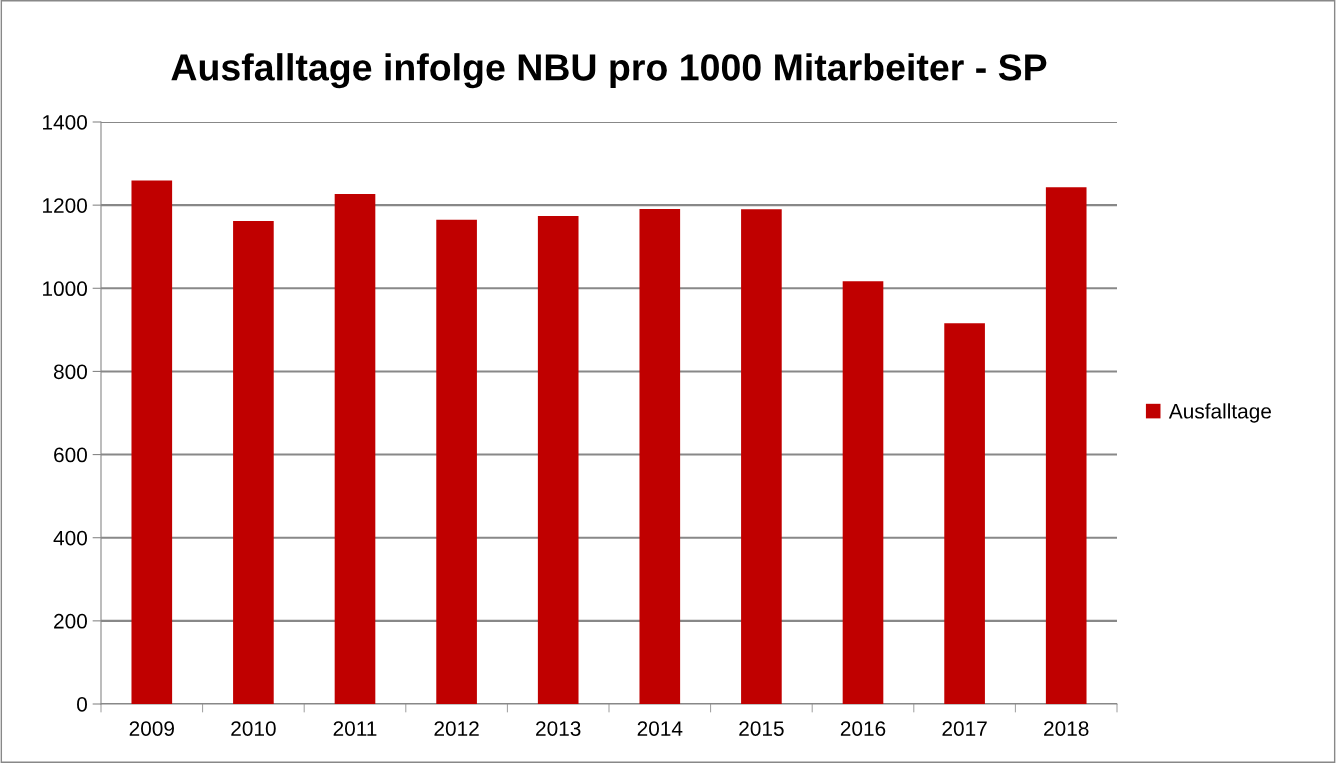 The height and width of the screenshot is (763, 1336). What do you see at coordinates (609, 71) in the screenshot?
I see `chart-title: Ausfalltage infolge NBU pro 1000 Mitarbeiter - SP` at bounding box center [609, 71].